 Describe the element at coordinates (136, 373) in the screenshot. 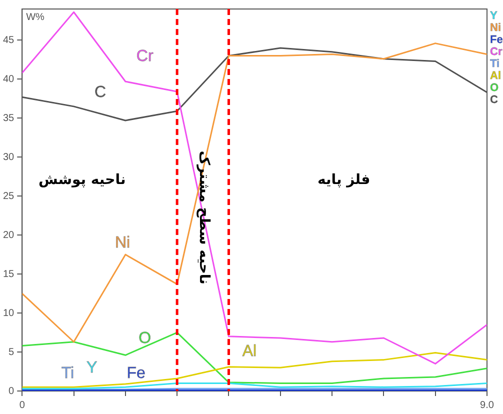

I see `annotation: Fe` at that location.